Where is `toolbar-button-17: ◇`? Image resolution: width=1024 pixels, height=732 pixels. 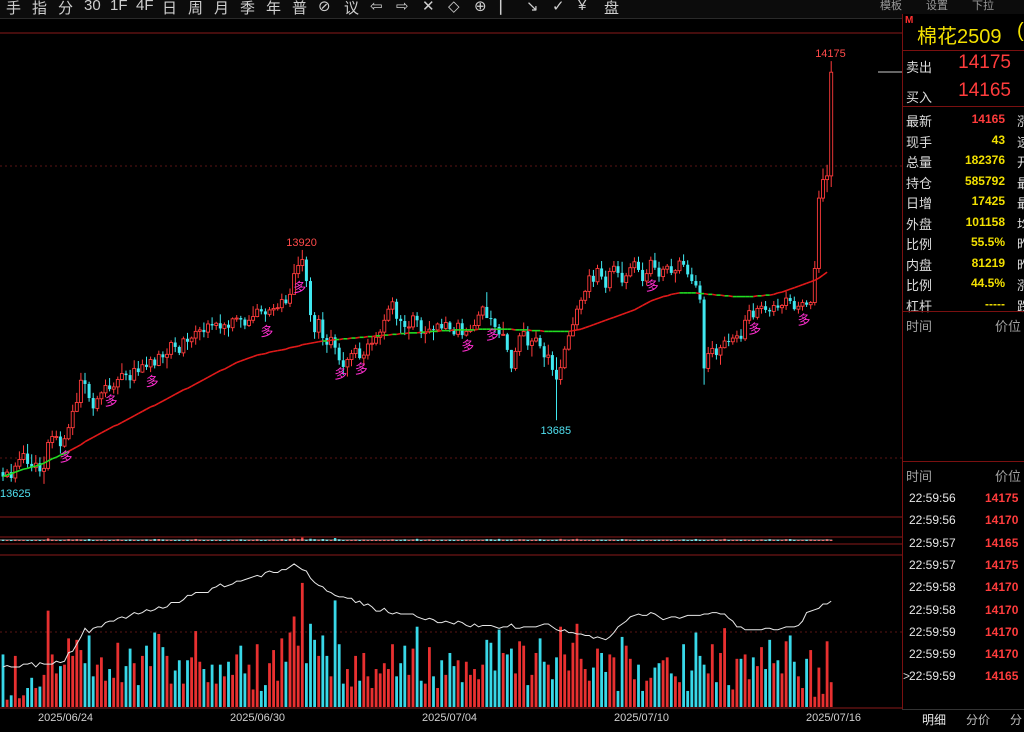 toolbar-button-17: ◇ is located at coordinates (454, 7).